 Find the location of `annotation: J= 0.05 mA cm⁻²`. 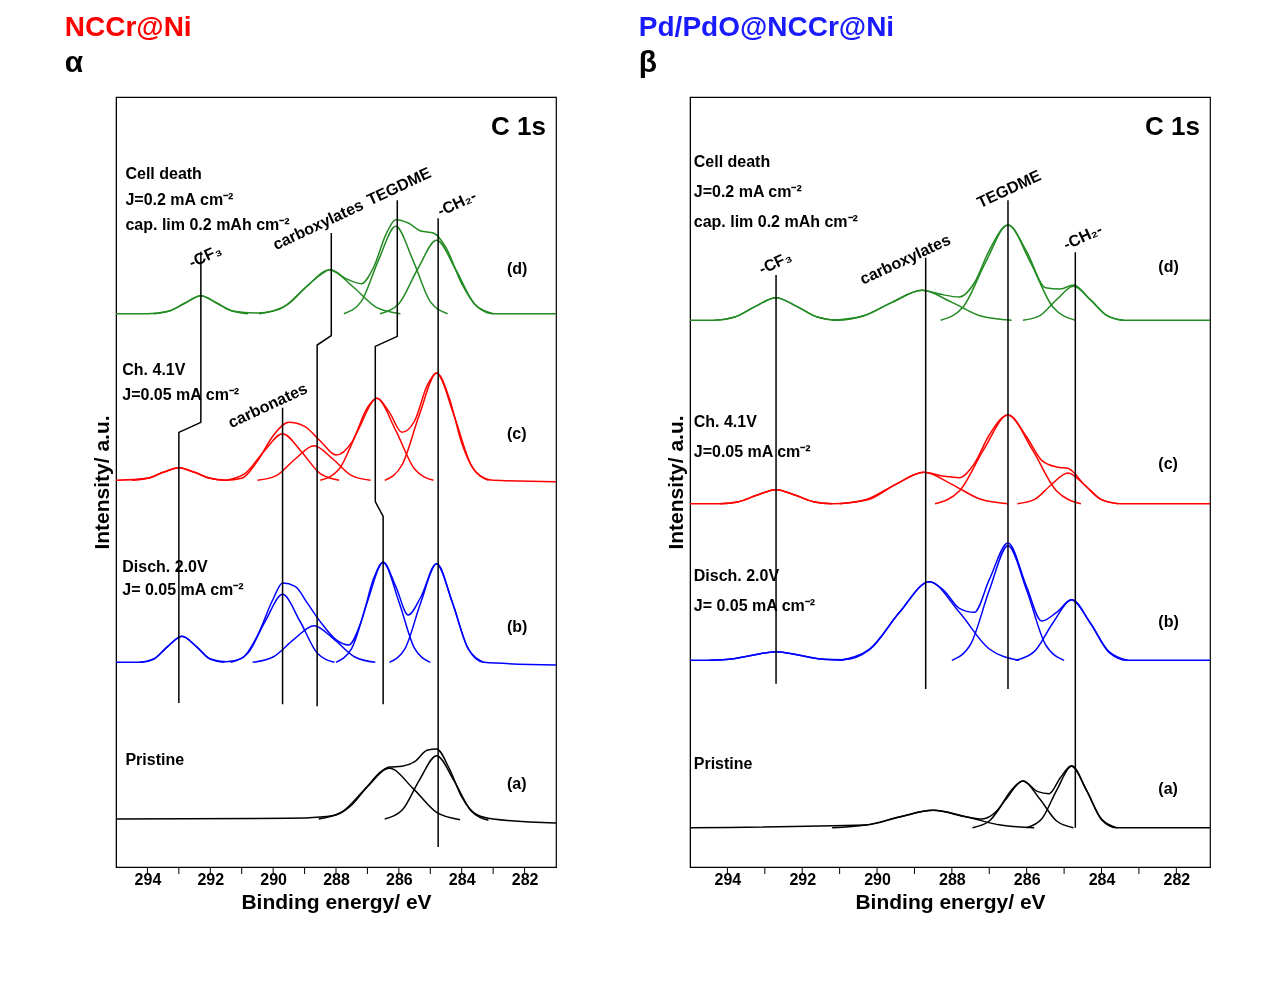

annotation: J= 0.05 mA cm⁻² is located at coordinates (183, 590).